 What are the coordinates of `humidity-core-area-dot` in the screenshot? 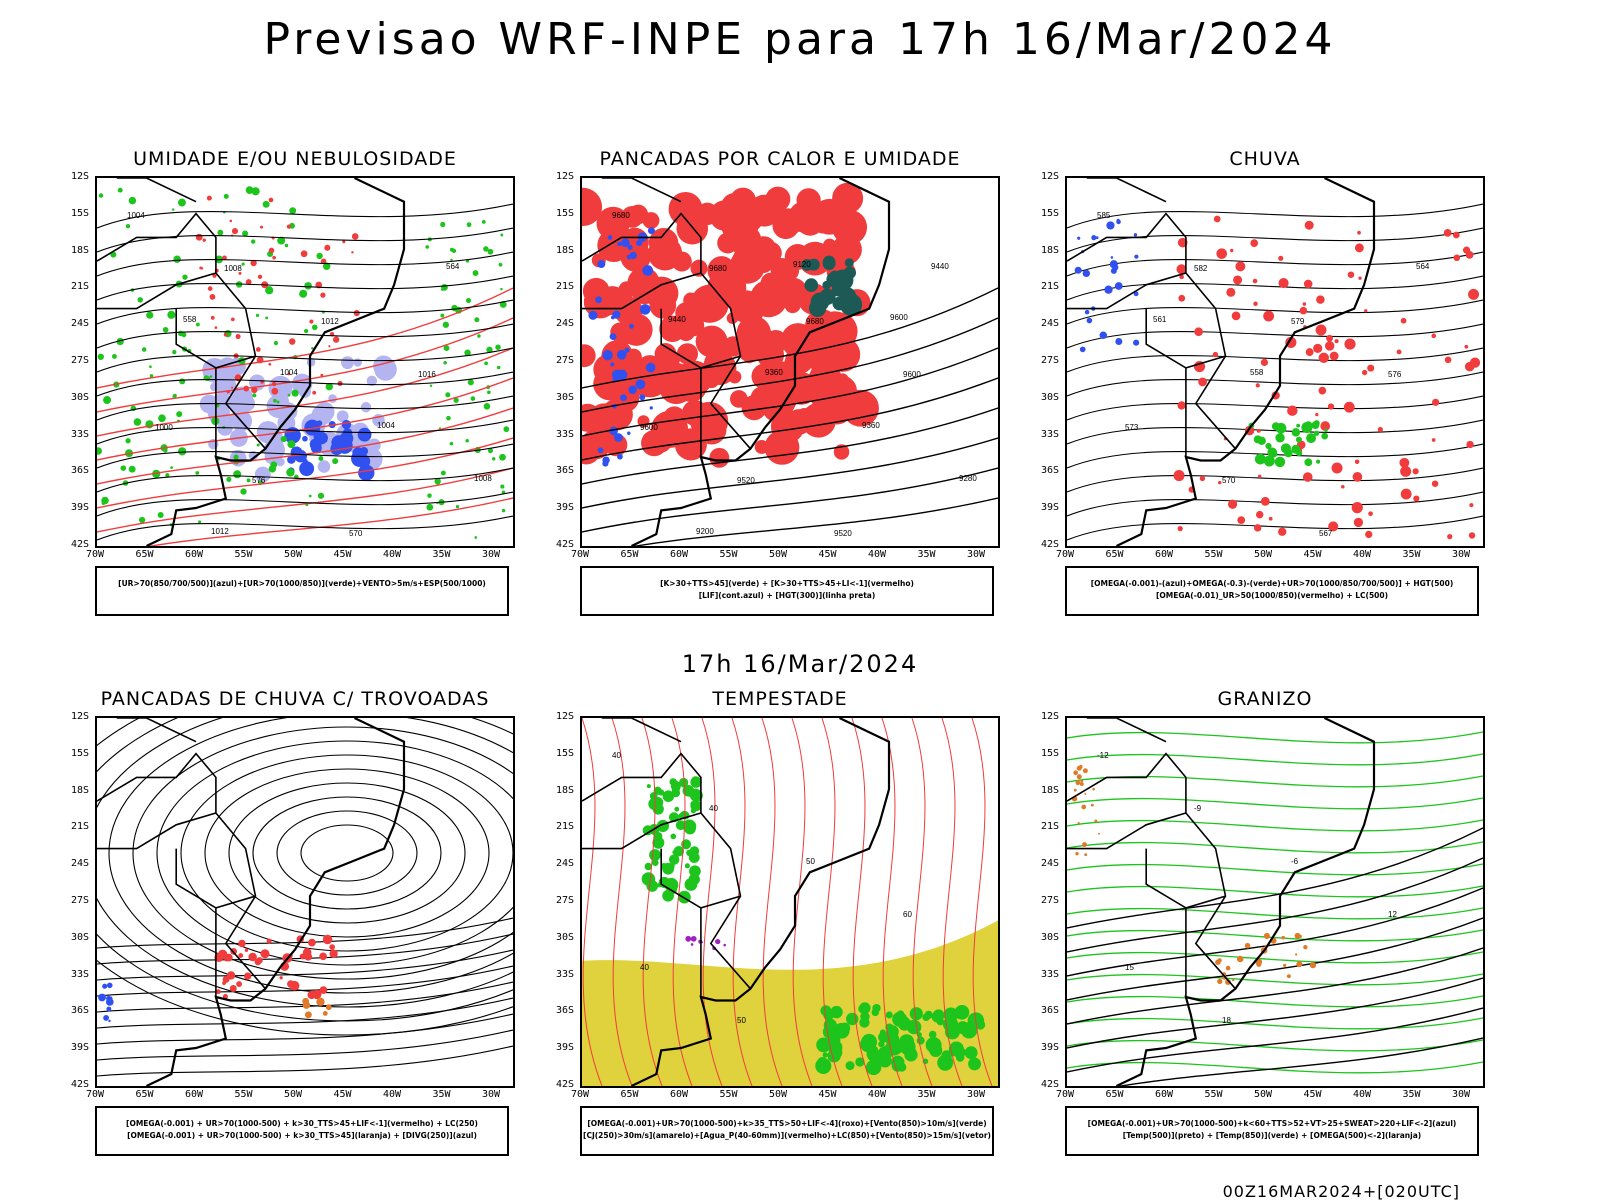 It's located at (346, 424).